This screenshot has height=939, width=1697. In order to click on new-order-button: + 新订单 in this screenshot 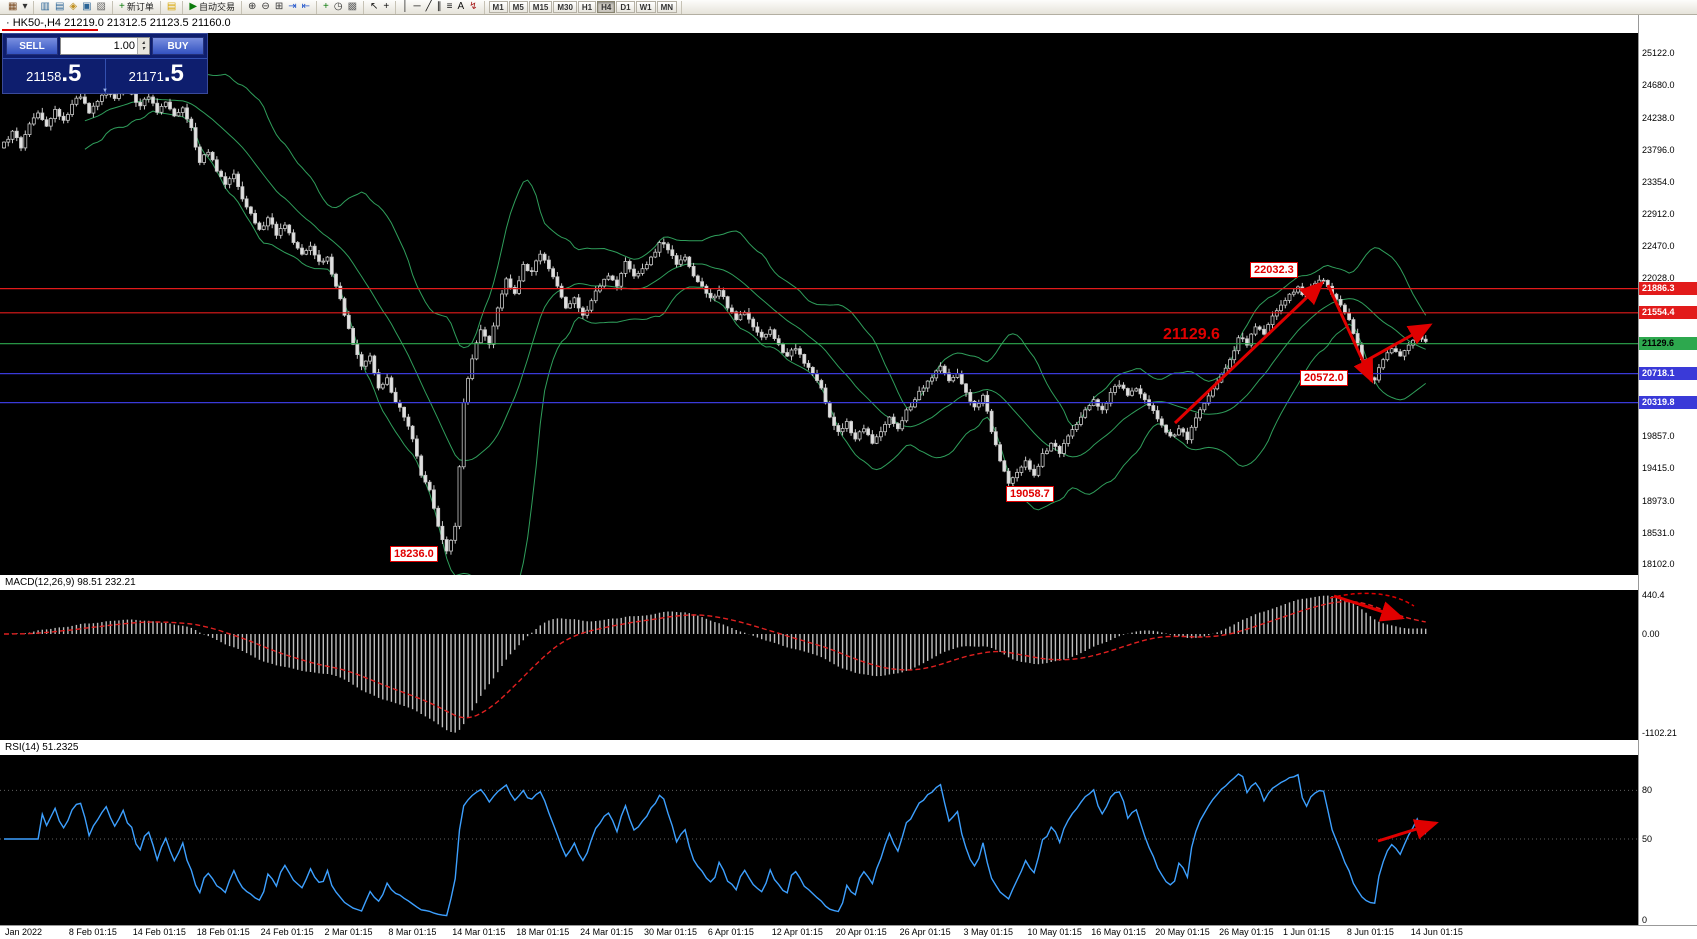, I will do `click(136, 7)`.